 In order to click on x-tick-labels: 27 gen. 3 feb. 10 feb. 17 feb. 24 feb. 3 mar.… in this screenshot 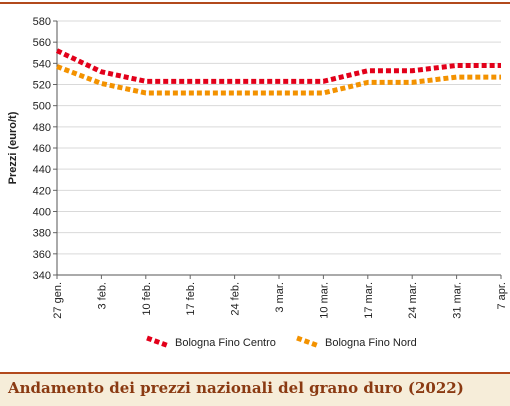, I will do `click(280, 300)`.